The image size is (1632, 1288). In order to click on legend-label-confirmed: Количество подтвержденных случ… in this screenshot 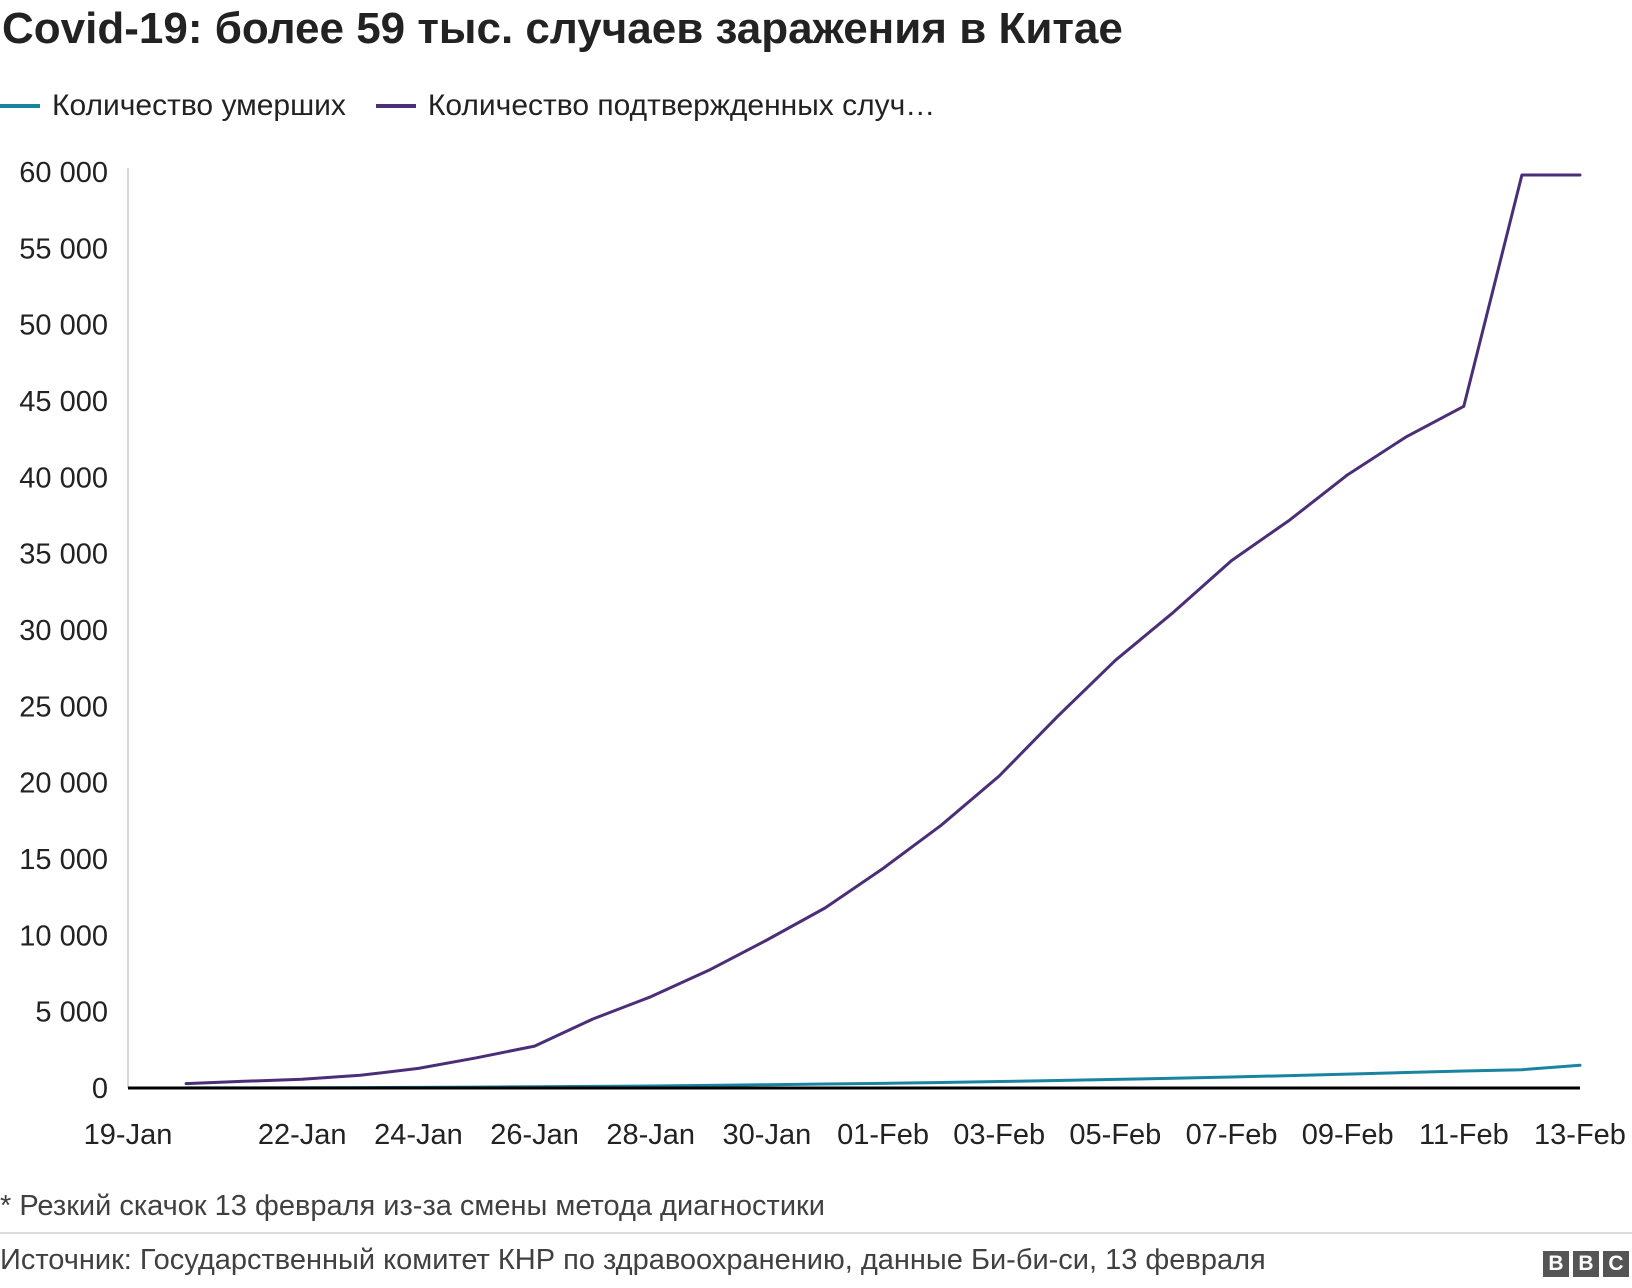, I will do `click(681, 105)`.